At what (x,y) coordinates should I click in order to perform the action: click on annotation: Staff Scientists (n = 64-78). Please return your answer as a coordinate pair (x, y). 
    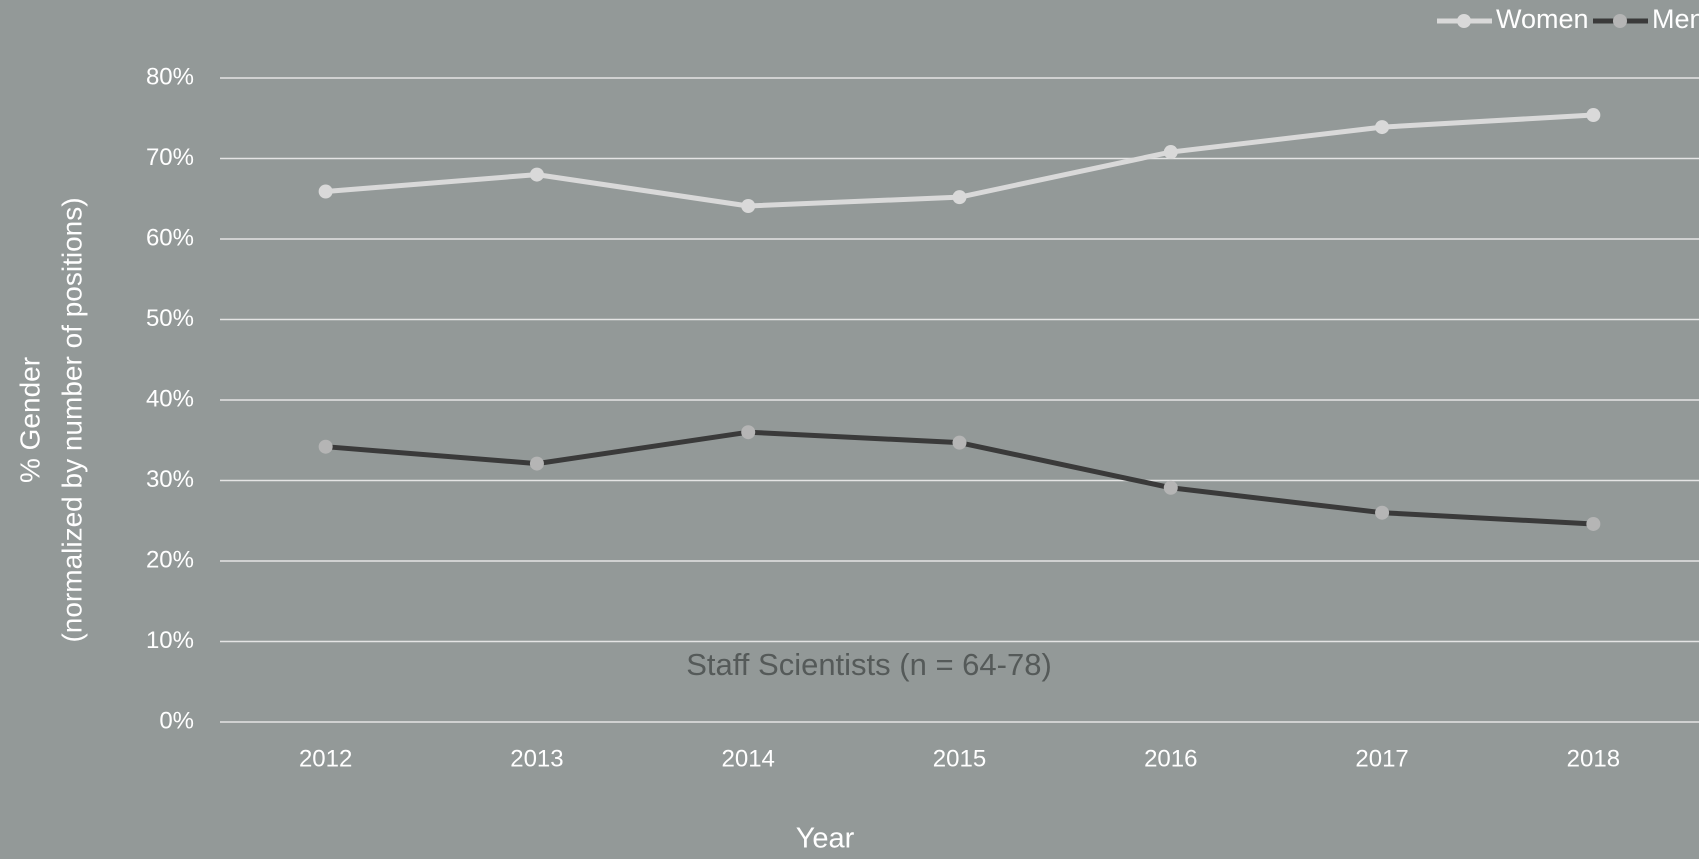
    Looking at the image, I should click on (869, 664).